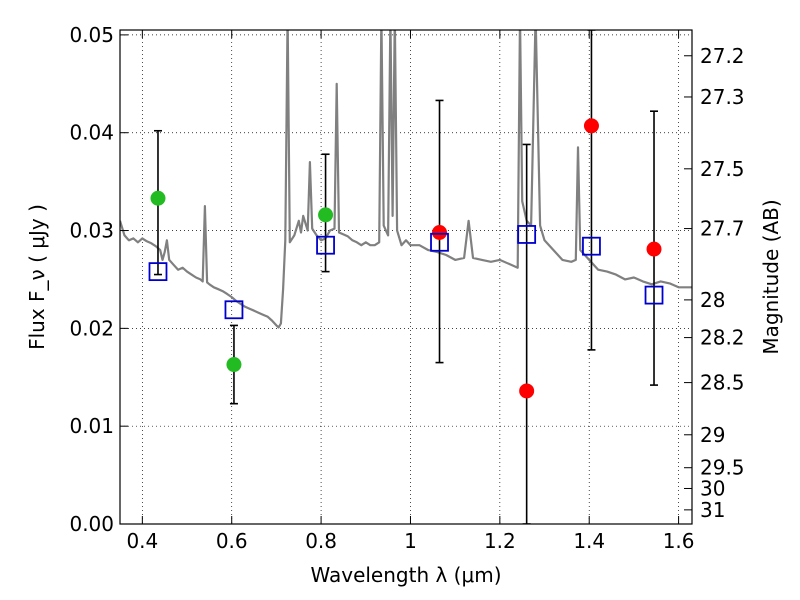 This screenshot has width=800, height=600. Describe the element at coordinates (142, 541) in the screenshot. I see `x-tick-label: 0.4` at that location.